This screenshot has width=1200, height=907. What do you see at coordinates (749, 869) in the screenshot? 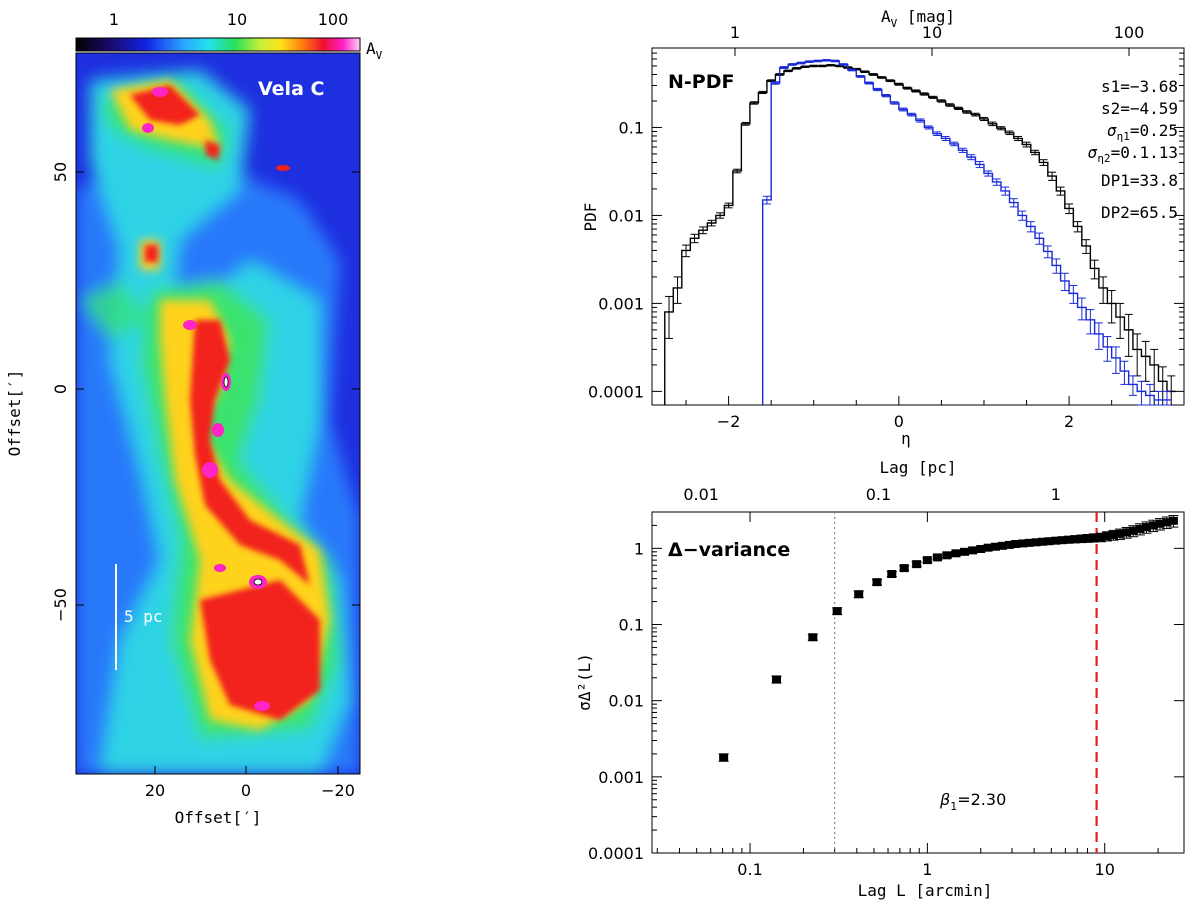
I see `dv-x-tick-label: 0.1` at bounding box center [749, 869].